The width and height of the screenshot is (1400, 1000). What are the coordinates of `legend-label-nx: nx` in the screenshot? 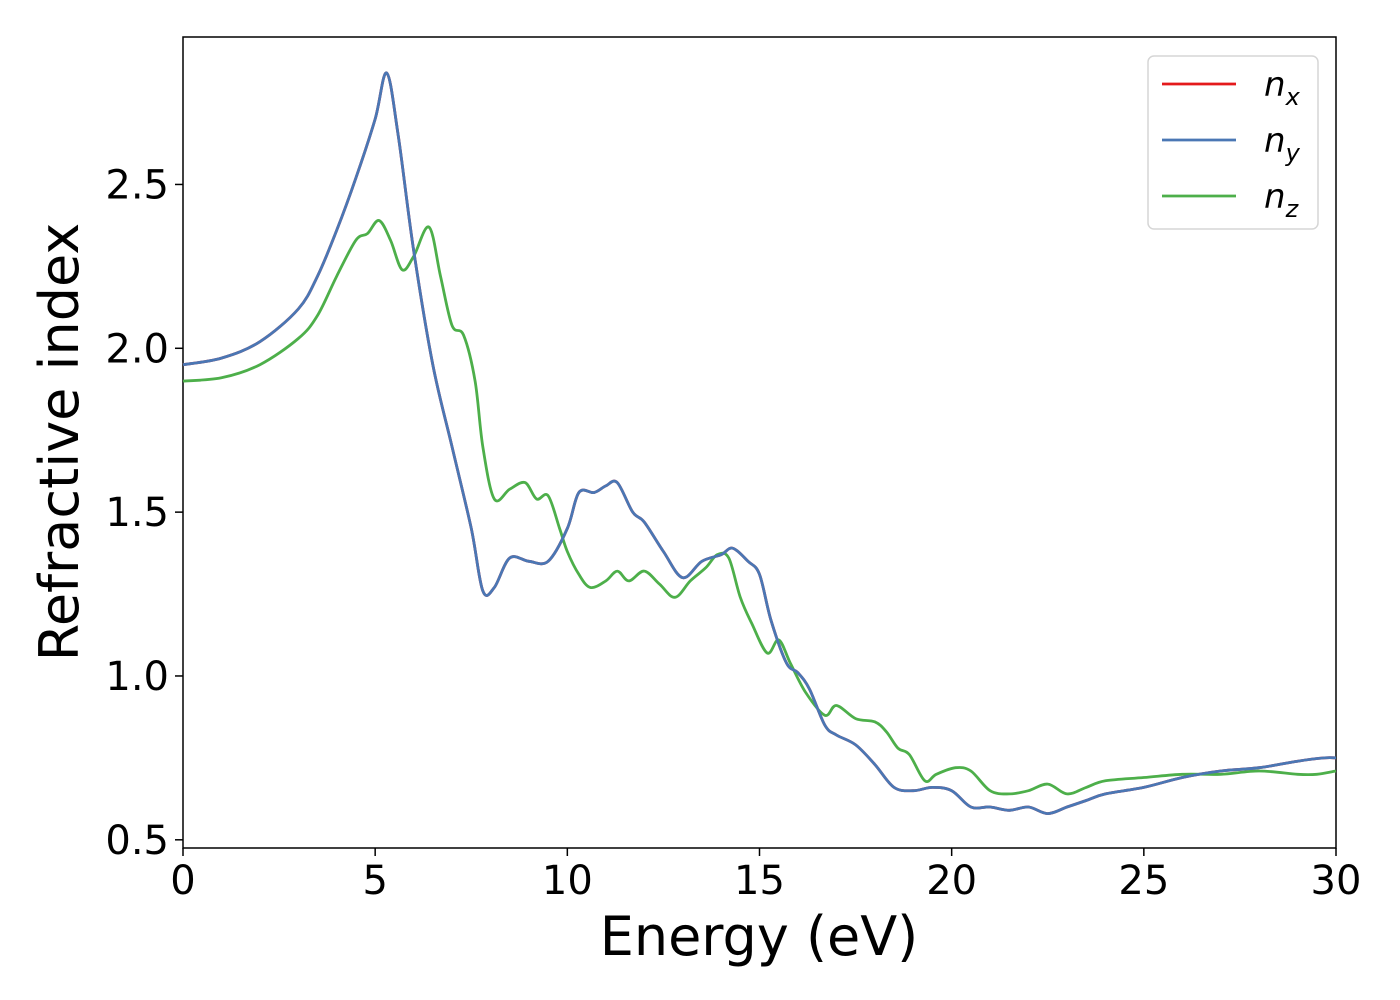 It's located at (1282, 88).